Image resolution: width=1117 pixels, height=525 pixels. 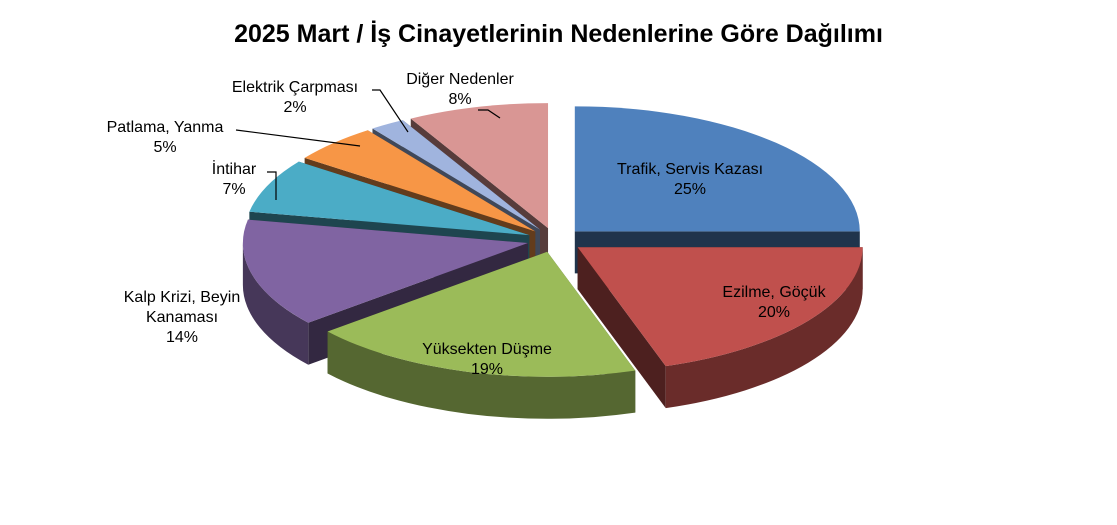 I want to click on data-label: Kalp Krizi, Beyin Kanaması 14%, so click(x=182, y=318).